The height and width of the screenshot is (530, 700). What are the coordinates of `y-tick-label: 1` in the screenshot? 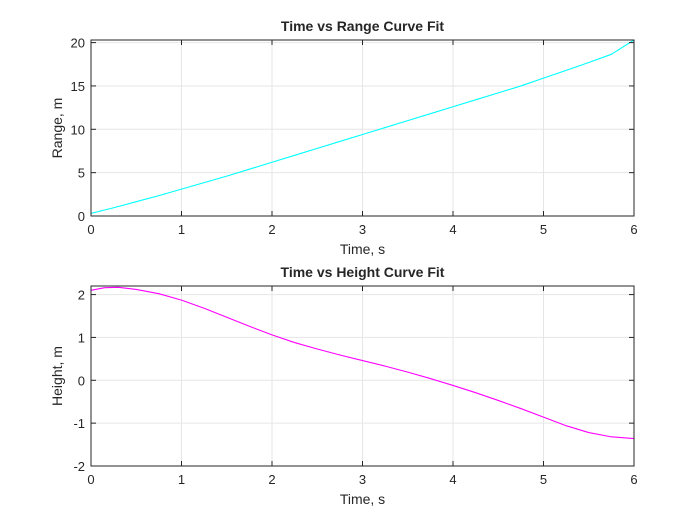 It's located at (81, 337).